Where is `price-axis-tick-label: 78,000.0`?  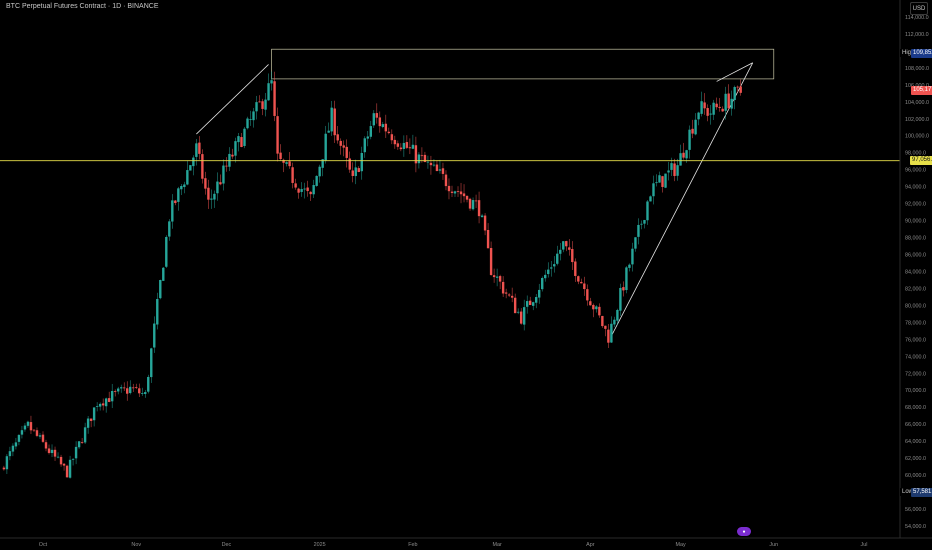
price-axis-tick-label: 78,000.0 is located at coordinates (915, 323).